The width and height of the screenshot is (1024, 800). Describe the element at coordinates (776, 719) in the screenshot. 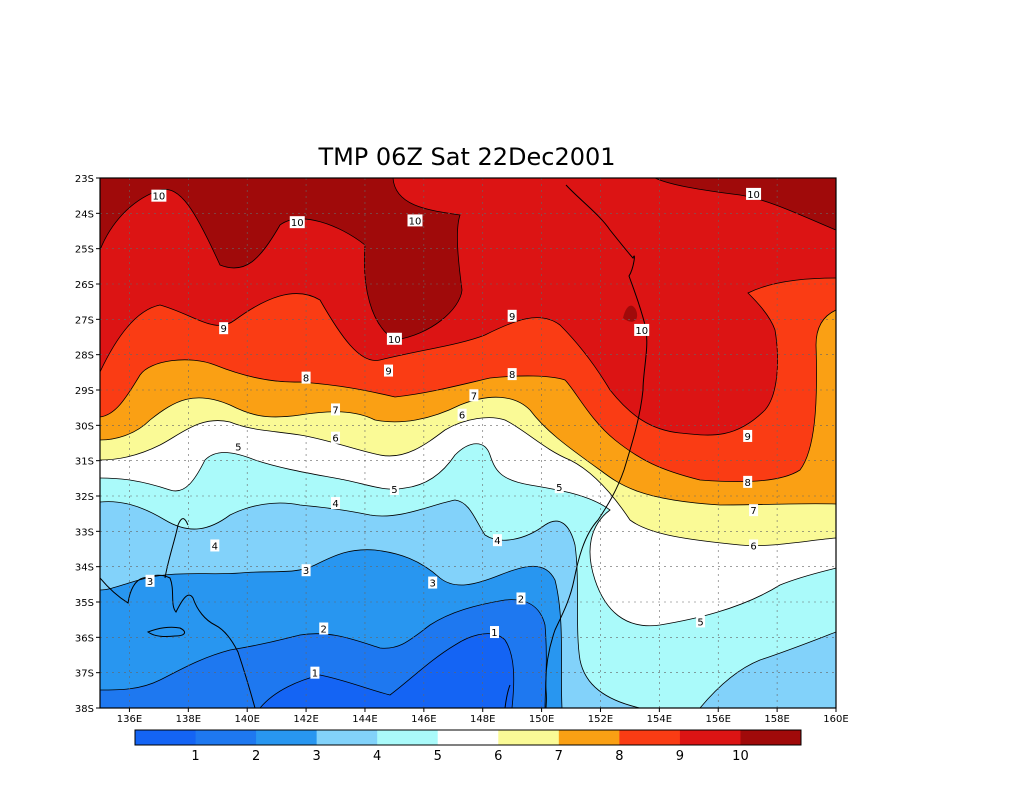

I see `lon-tick-label: 158E` at that location.